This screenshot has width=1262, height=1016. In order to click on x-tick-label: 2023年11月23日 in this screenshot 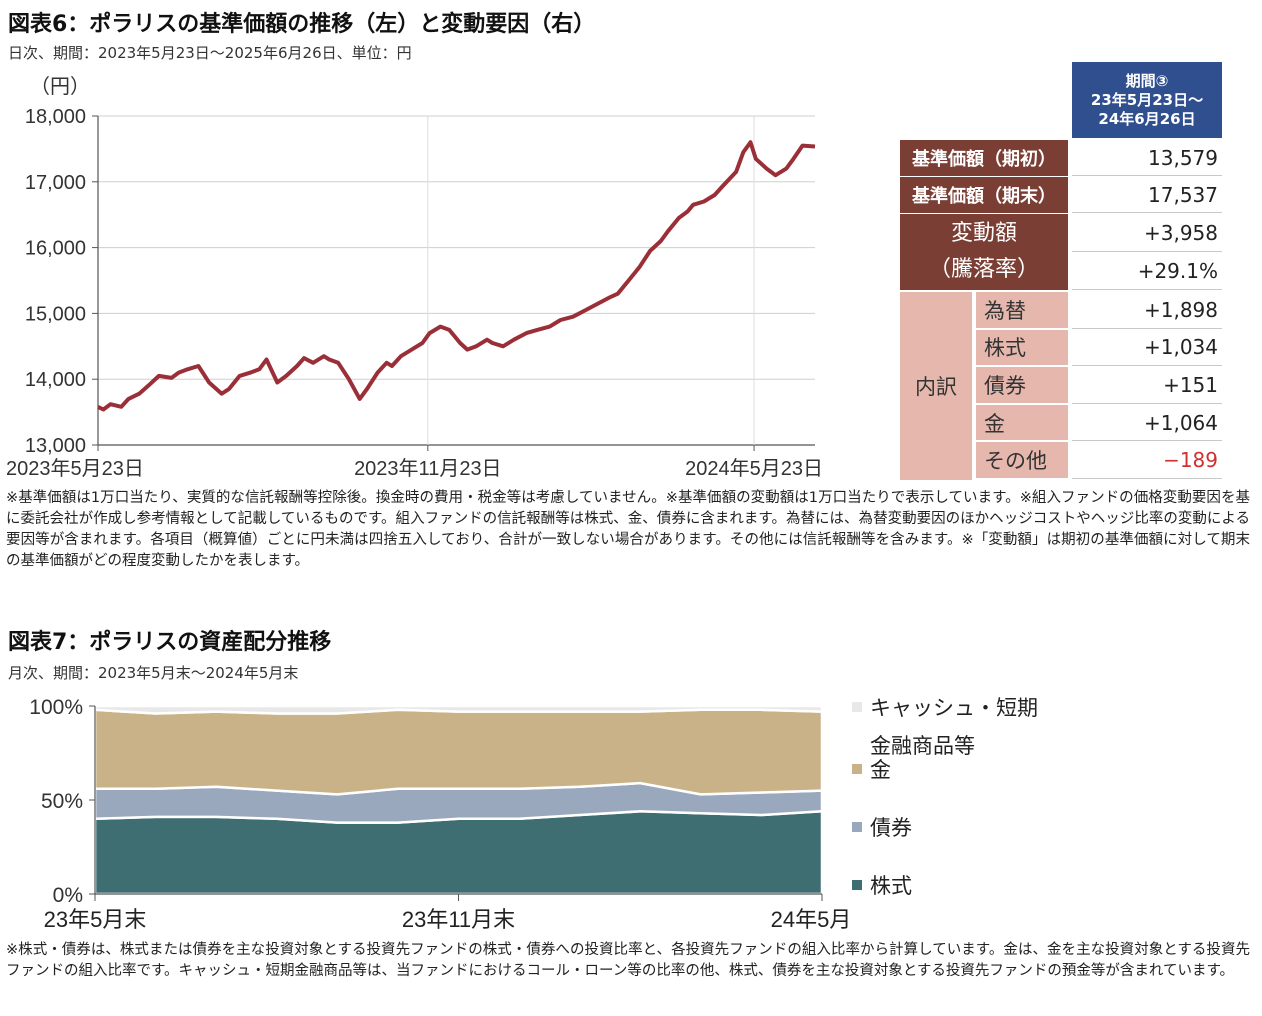, I will do `click(428, 468)`.